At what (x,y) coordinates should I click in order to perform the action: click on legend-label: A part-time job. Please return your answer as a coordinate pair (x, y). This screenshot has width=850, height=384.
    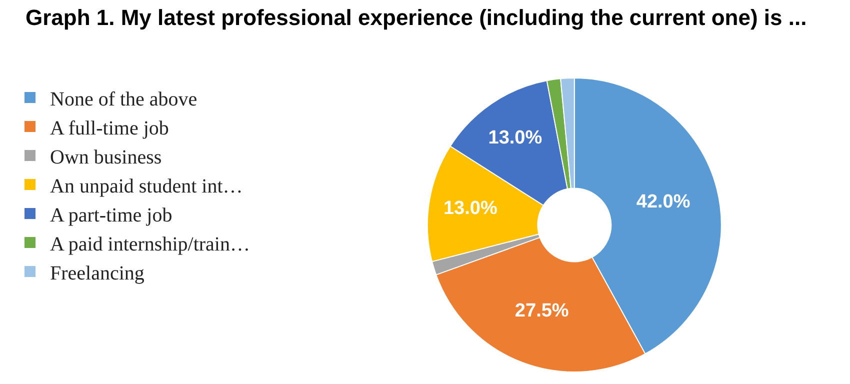
    Looking at the image, I should click on (111, 215).